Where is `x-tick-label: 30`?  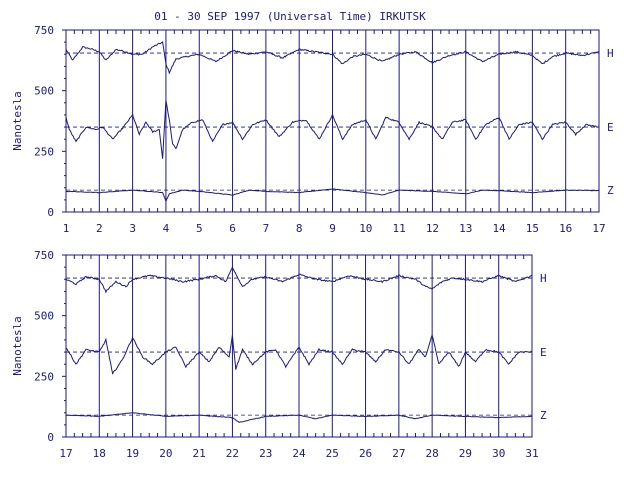 x-tick-label: 30 is located at coordinates (498, 453).